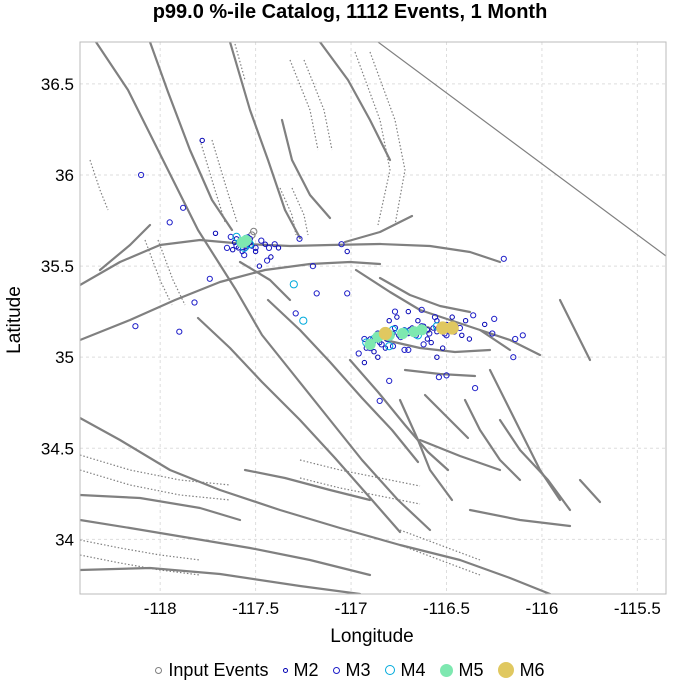 This screenshot has height=687, width=700. I want to click on x-tick-label: -115.5, so click(637, 608).